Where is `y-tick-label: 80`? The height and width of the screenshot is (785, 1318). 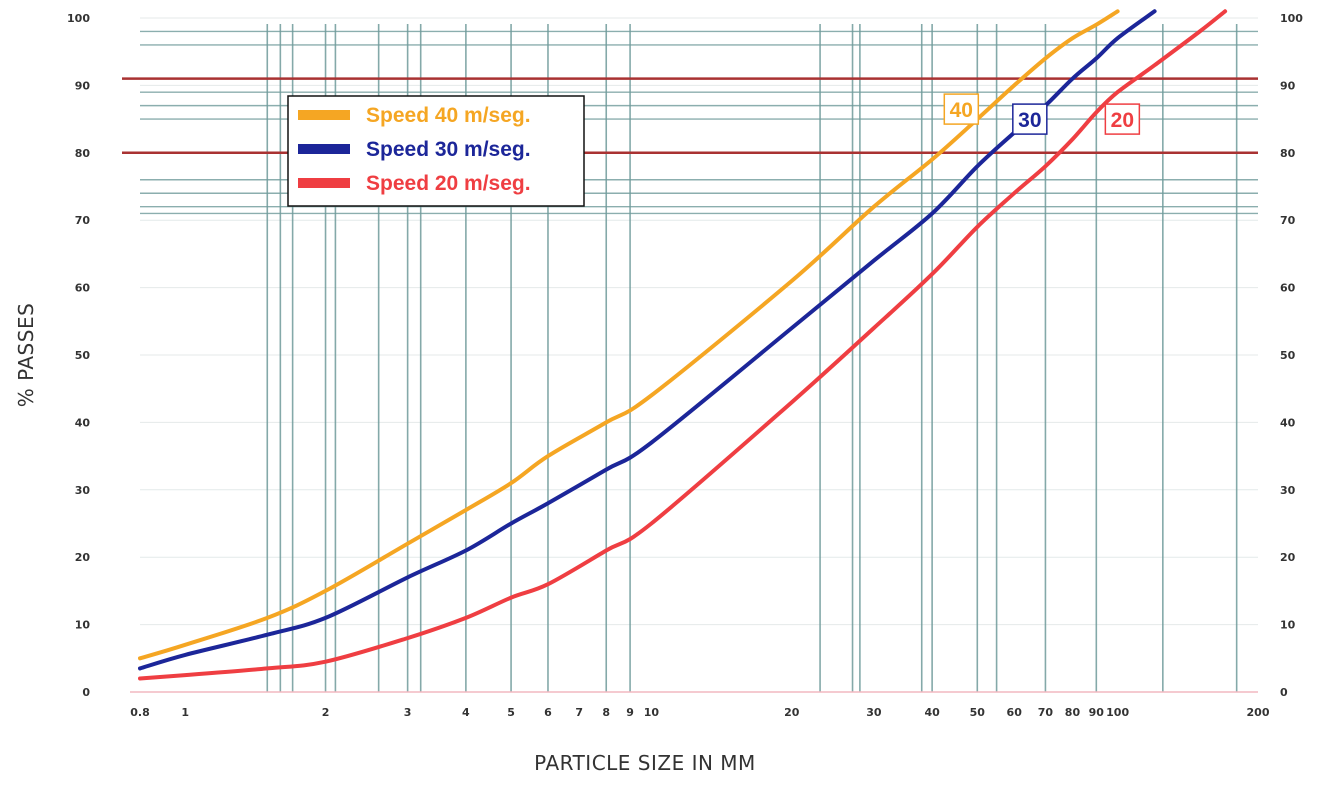
y-tick-label: 80 is located at coordinates (83, 153).